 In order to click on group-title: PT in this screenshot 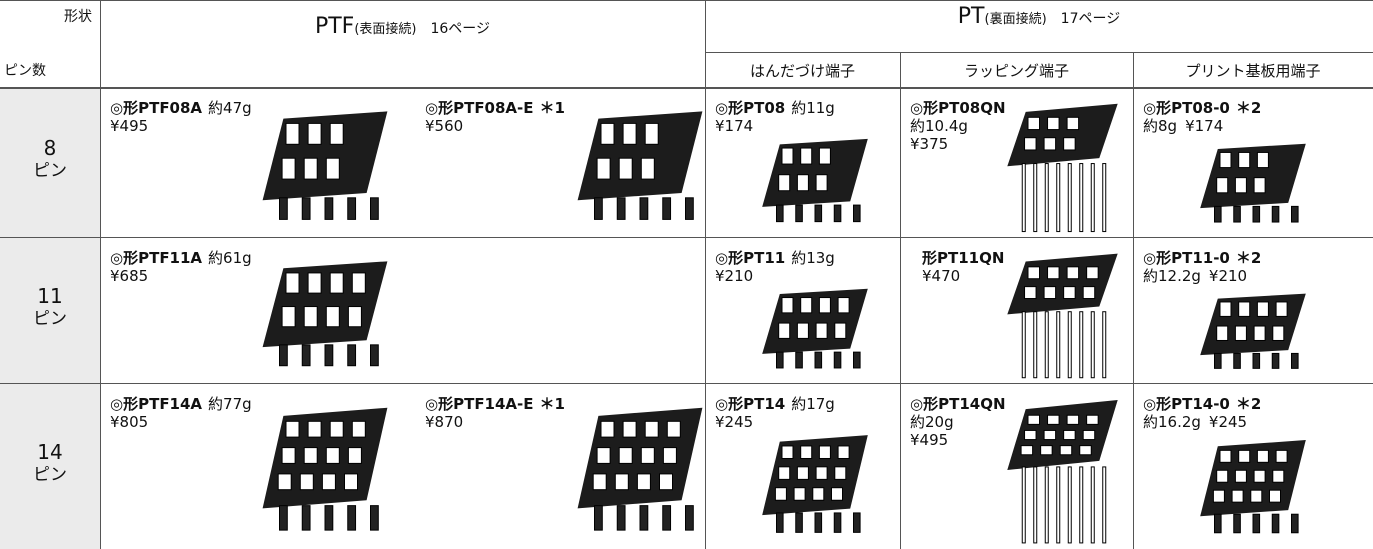, I will do `click(971, 16)`.